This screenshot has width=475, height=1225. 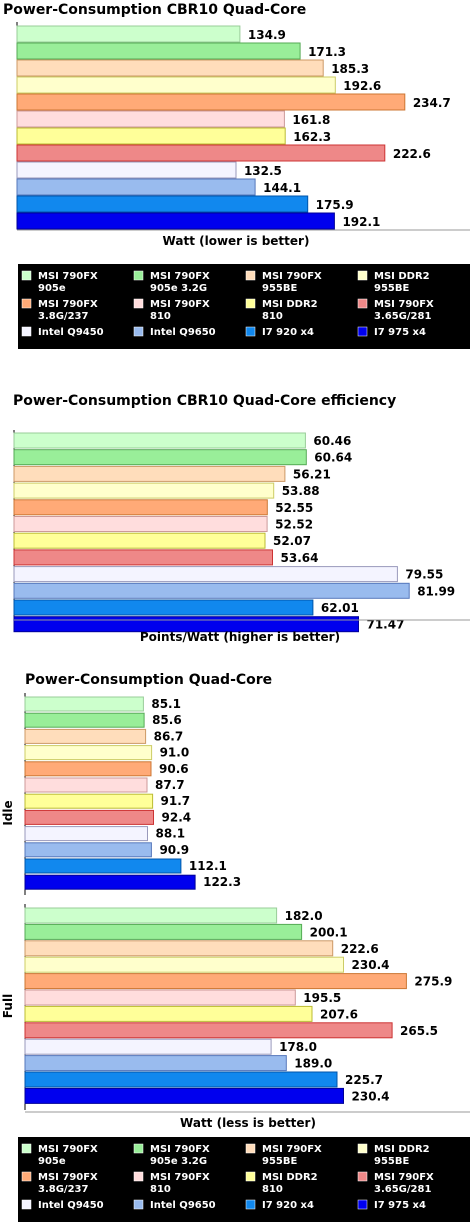 I want to click on chart3-full-value-label: 207.6, so click(x=339, y=1014).